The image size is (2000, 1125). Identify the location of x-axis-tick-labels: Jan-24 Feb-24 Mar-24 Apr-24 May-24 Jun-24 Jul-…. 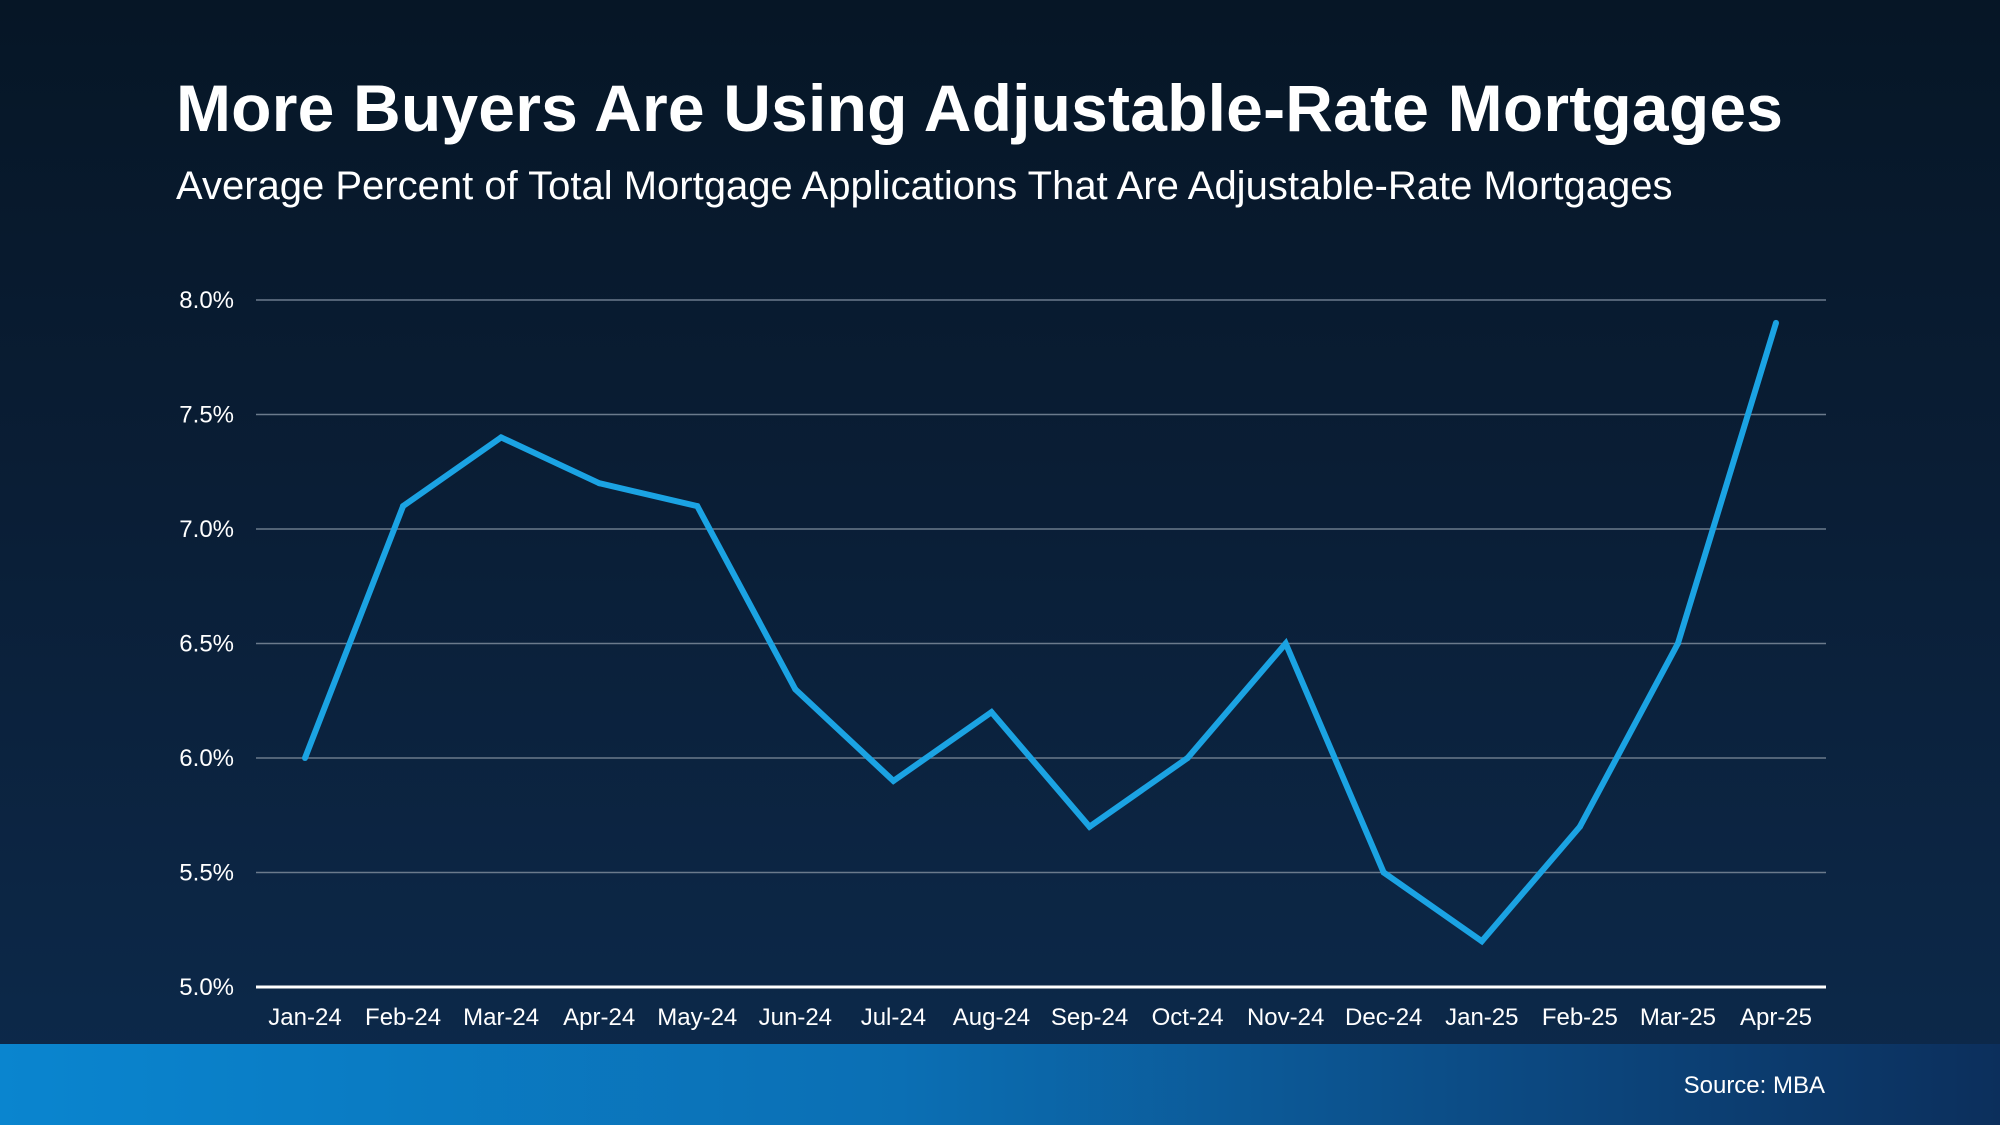
(1040, 1017).